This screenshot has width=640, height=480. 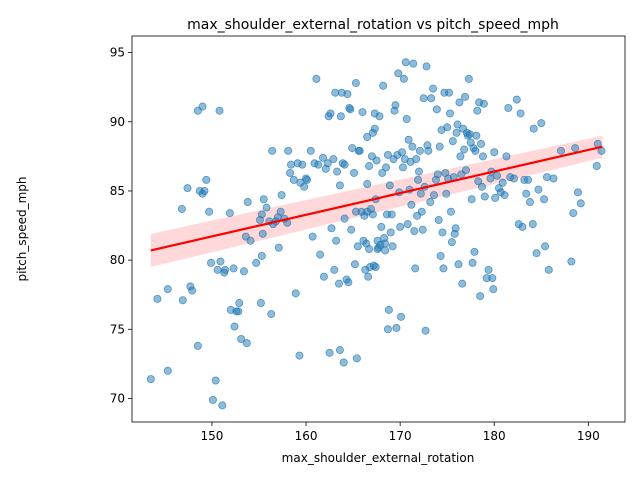 I want to click on y-tick-label: 95, so click(x=117, y=53).